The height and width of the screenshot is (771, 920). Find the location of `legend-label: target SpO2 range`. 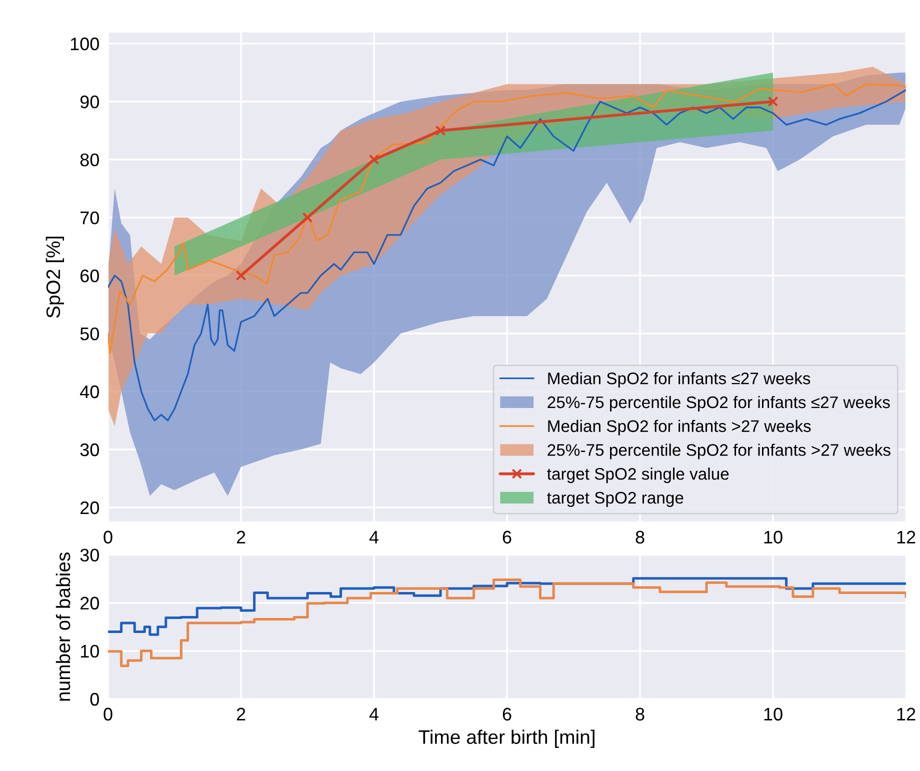

legend-label: target SpO2 range is located at coordinates (615, 499).